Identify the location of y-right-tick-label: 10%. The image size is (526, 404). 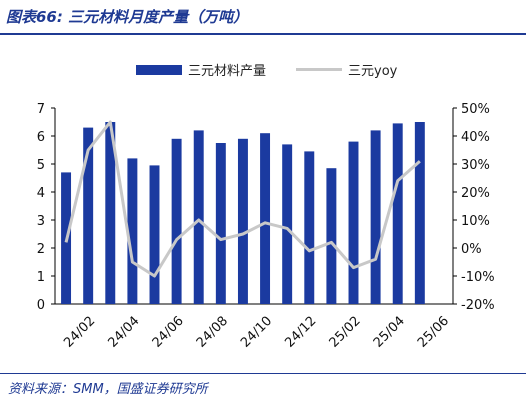
(475, 221).